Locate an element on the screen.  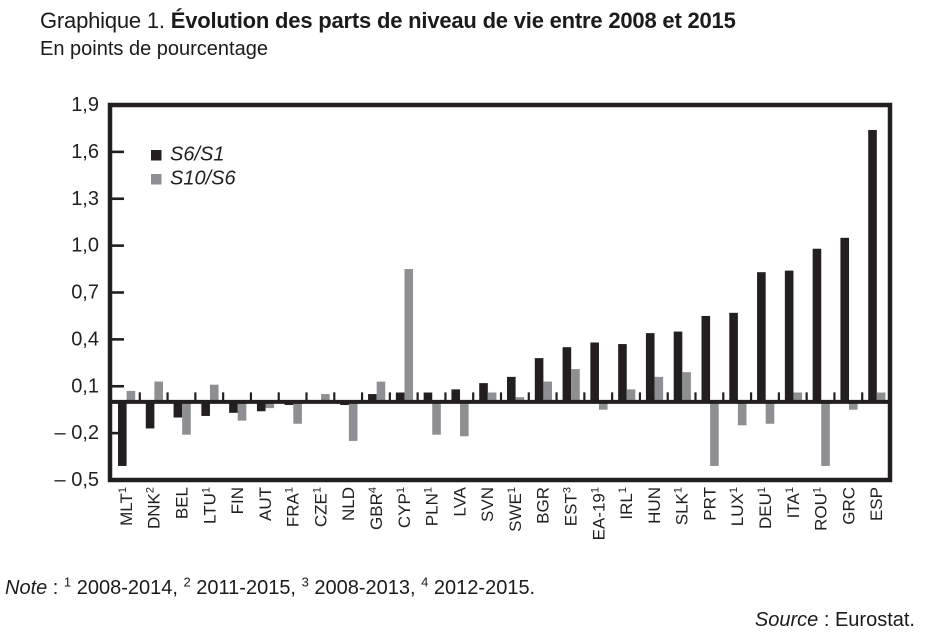
bar-s10-s6-LVA is located at coordinates (464, 419).